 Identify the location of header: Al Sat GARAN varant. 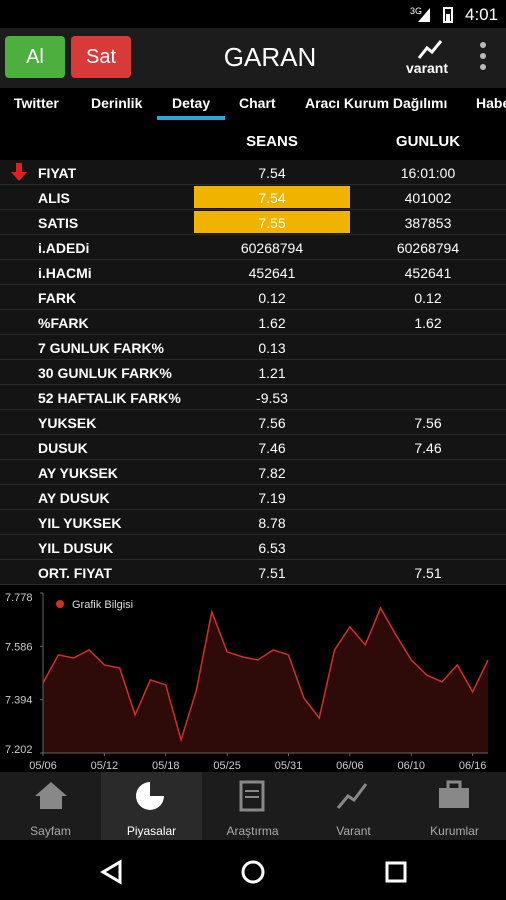
(253, 58).